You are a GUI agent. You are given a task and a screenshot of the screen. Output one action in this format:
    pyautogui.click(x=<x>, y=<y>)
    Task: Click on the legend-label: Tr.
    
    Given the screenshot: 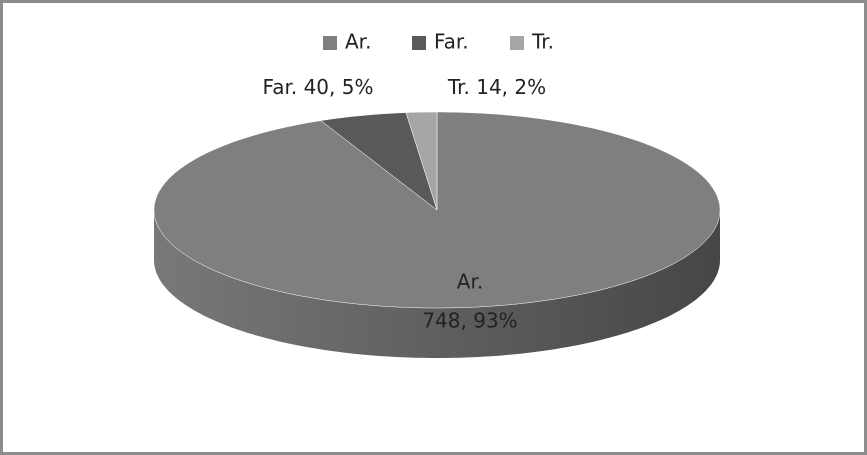 What is the action you would take?
    pyautogui.click(x=542, y=42)
    